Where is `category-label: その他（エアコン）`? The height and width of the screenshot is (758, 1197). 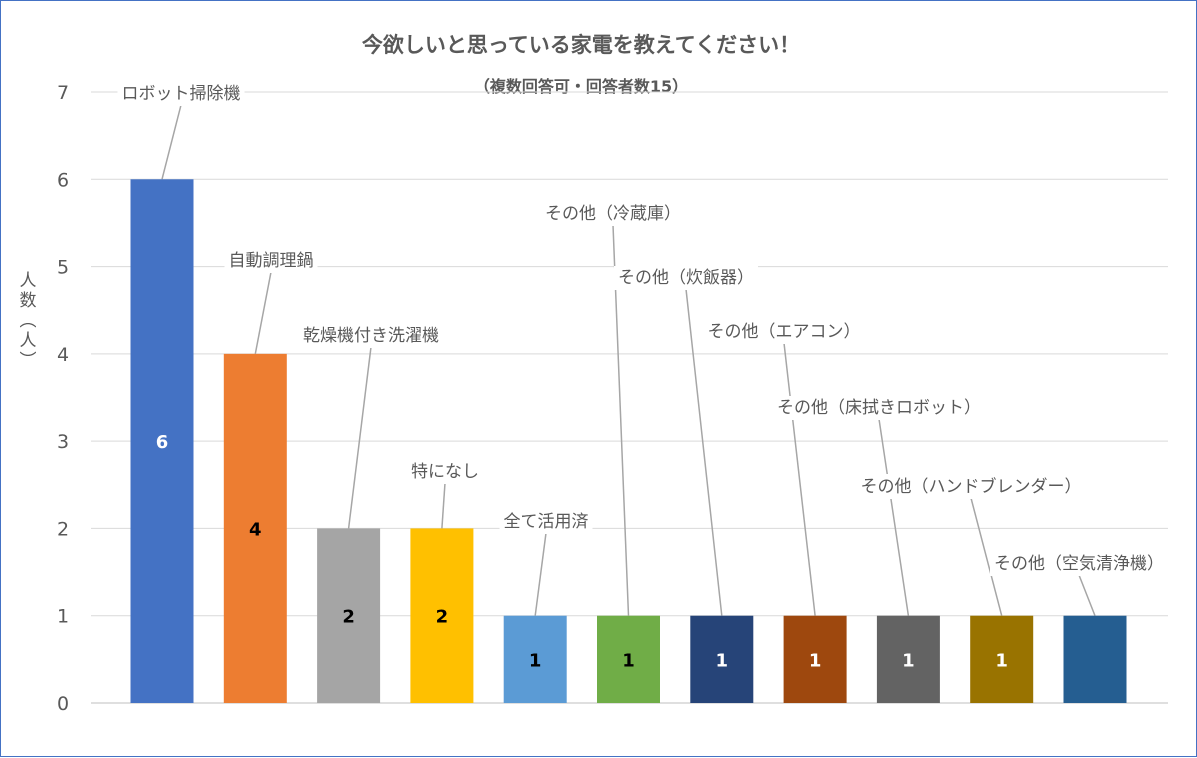 category-label: その他（エアコン） is located at coordinates (784, 332).